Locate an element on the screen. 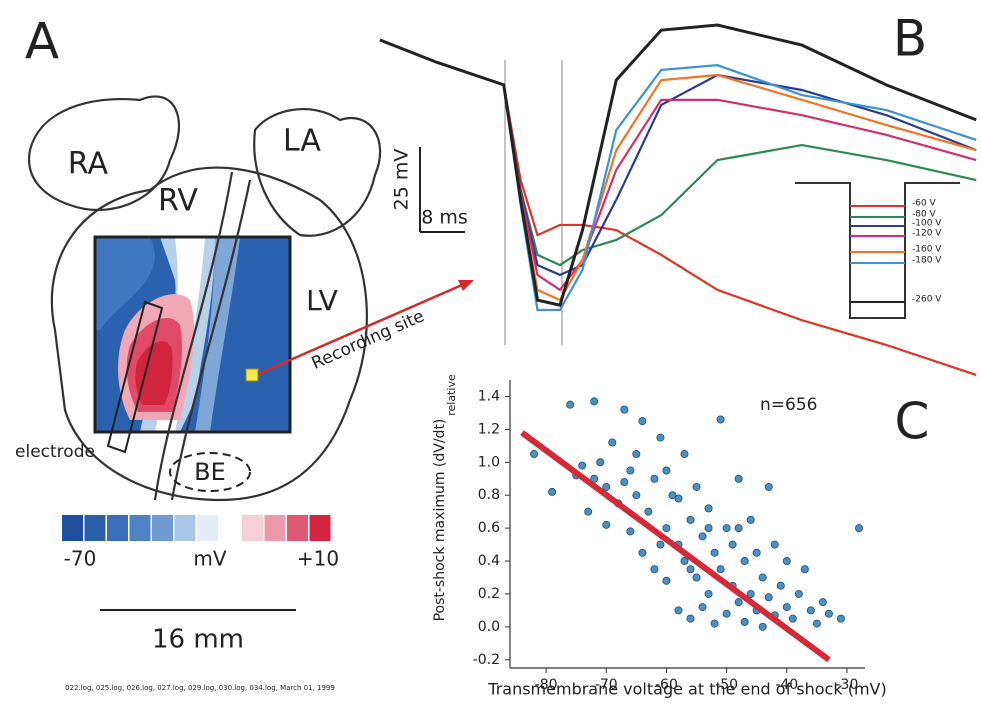 This screenshot has width=981, height=703. colorbar is located at coordinates (196, 528).